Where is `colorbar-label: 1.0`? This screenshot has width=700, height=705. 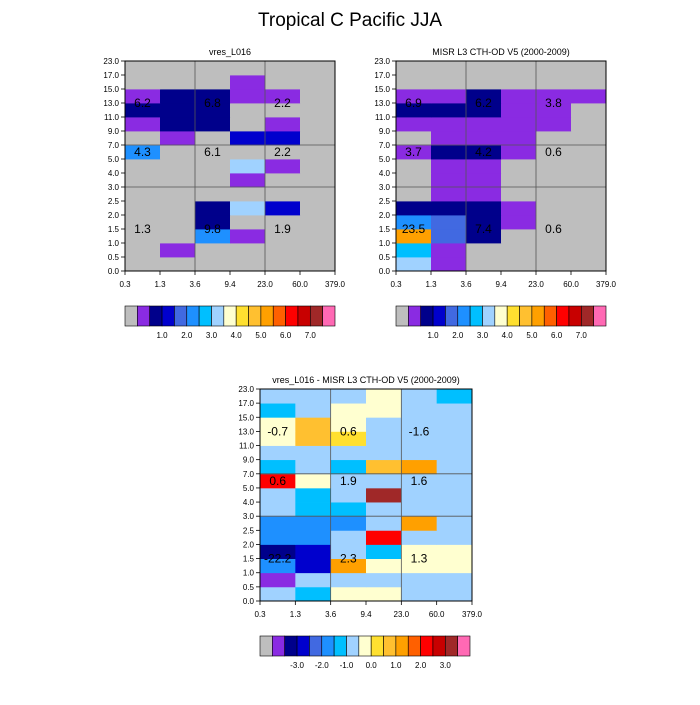 colorbar-label: 1.0 is located at coordinates (162, 335).